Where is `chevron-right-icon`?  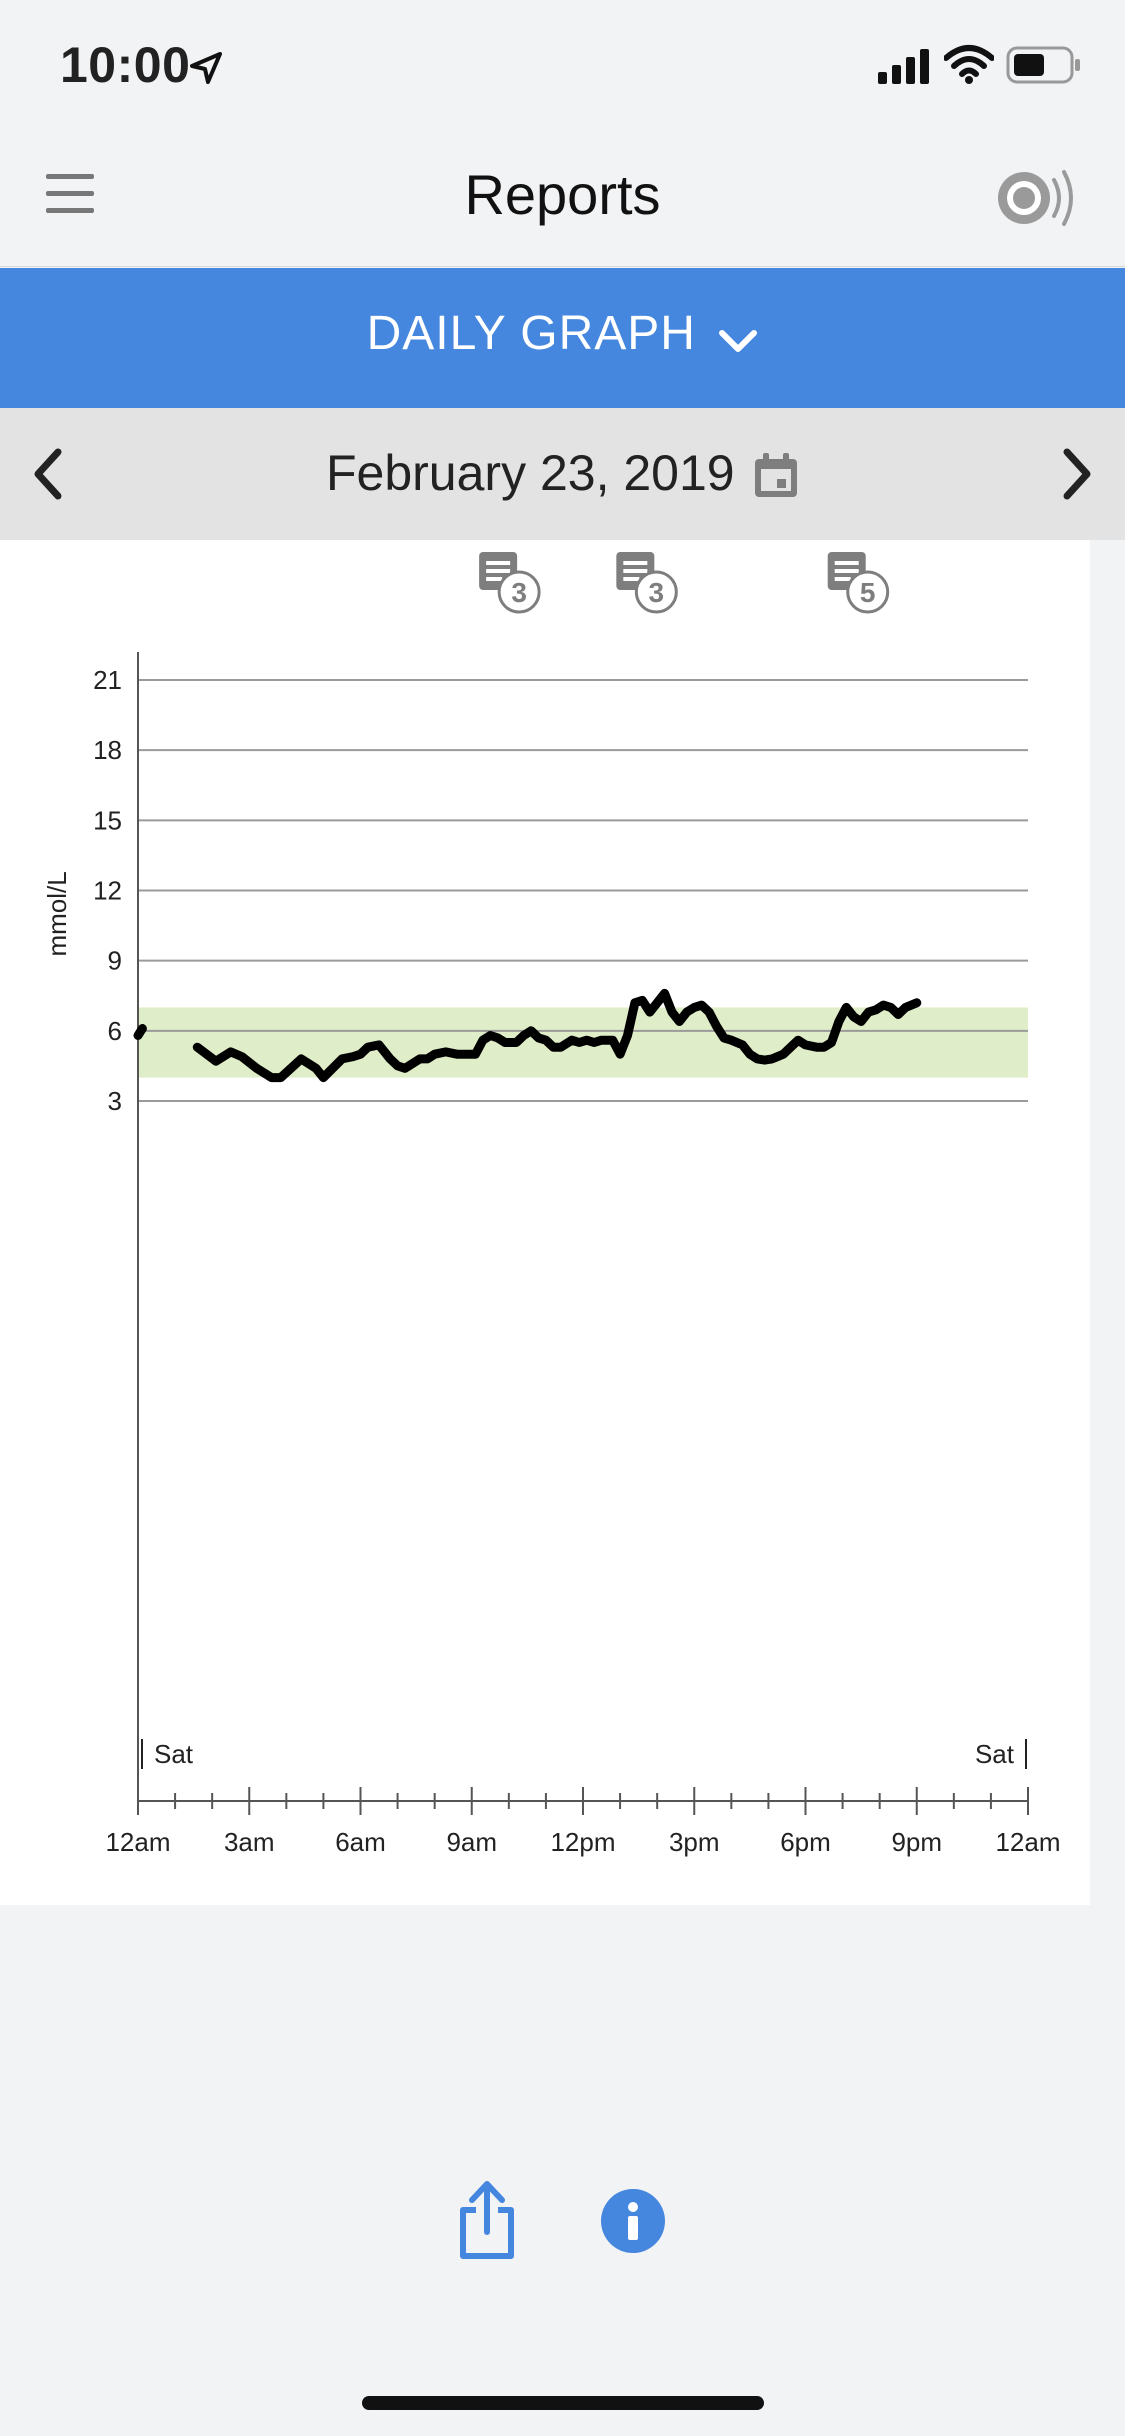
chevron-right-icon is located at coordinates (1078, 474).